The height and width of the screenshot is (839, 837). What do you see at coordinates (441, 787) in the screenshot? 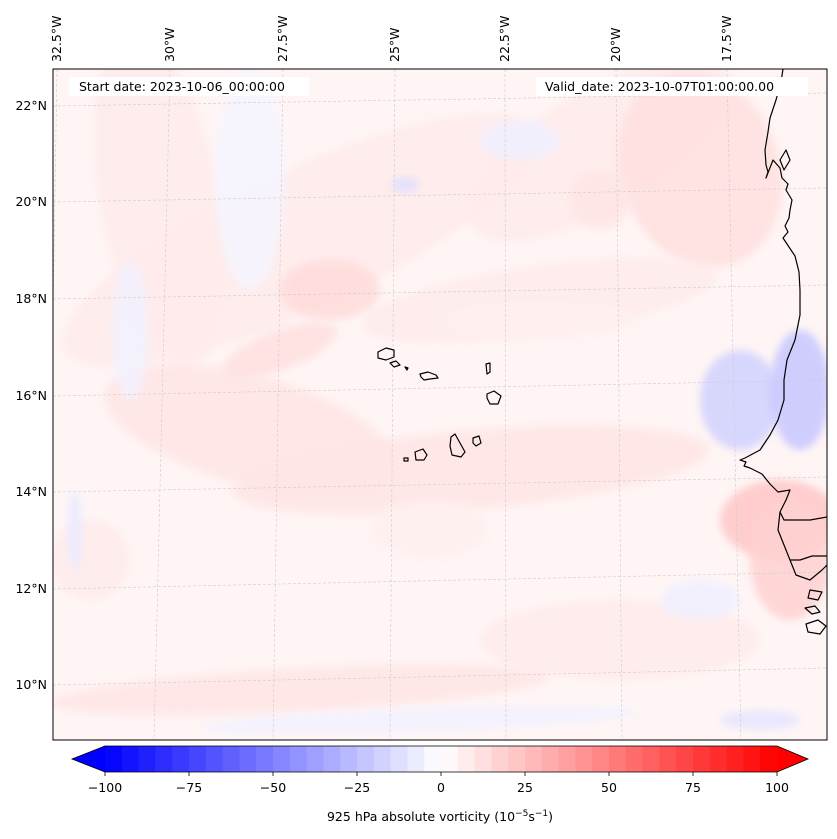
I see `colorbar-tick-label: 0` at bounding box center [441, 787].